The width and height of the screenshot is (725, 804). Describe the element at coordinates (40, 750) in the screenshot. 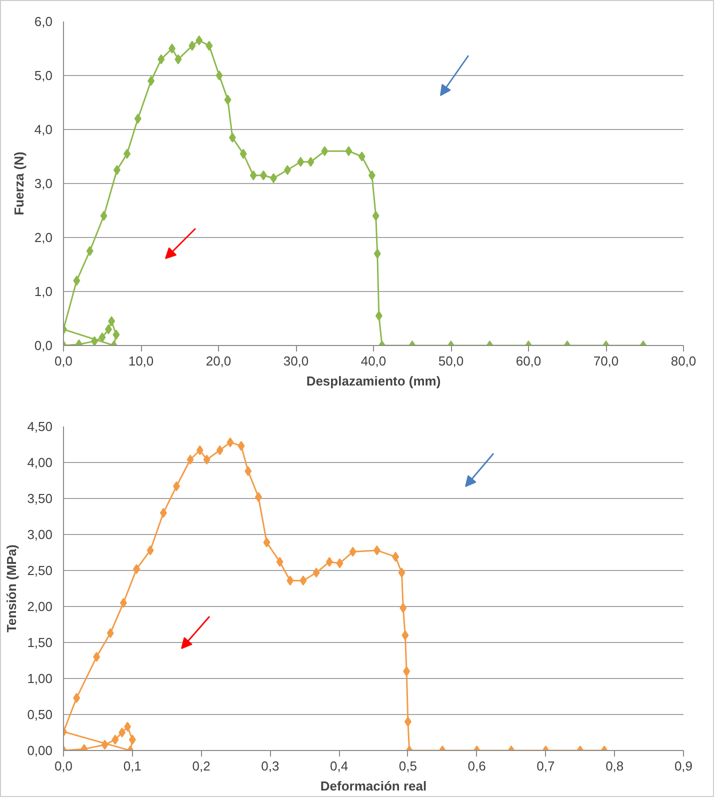

I see `y-tick-label: 0,00` at that location.